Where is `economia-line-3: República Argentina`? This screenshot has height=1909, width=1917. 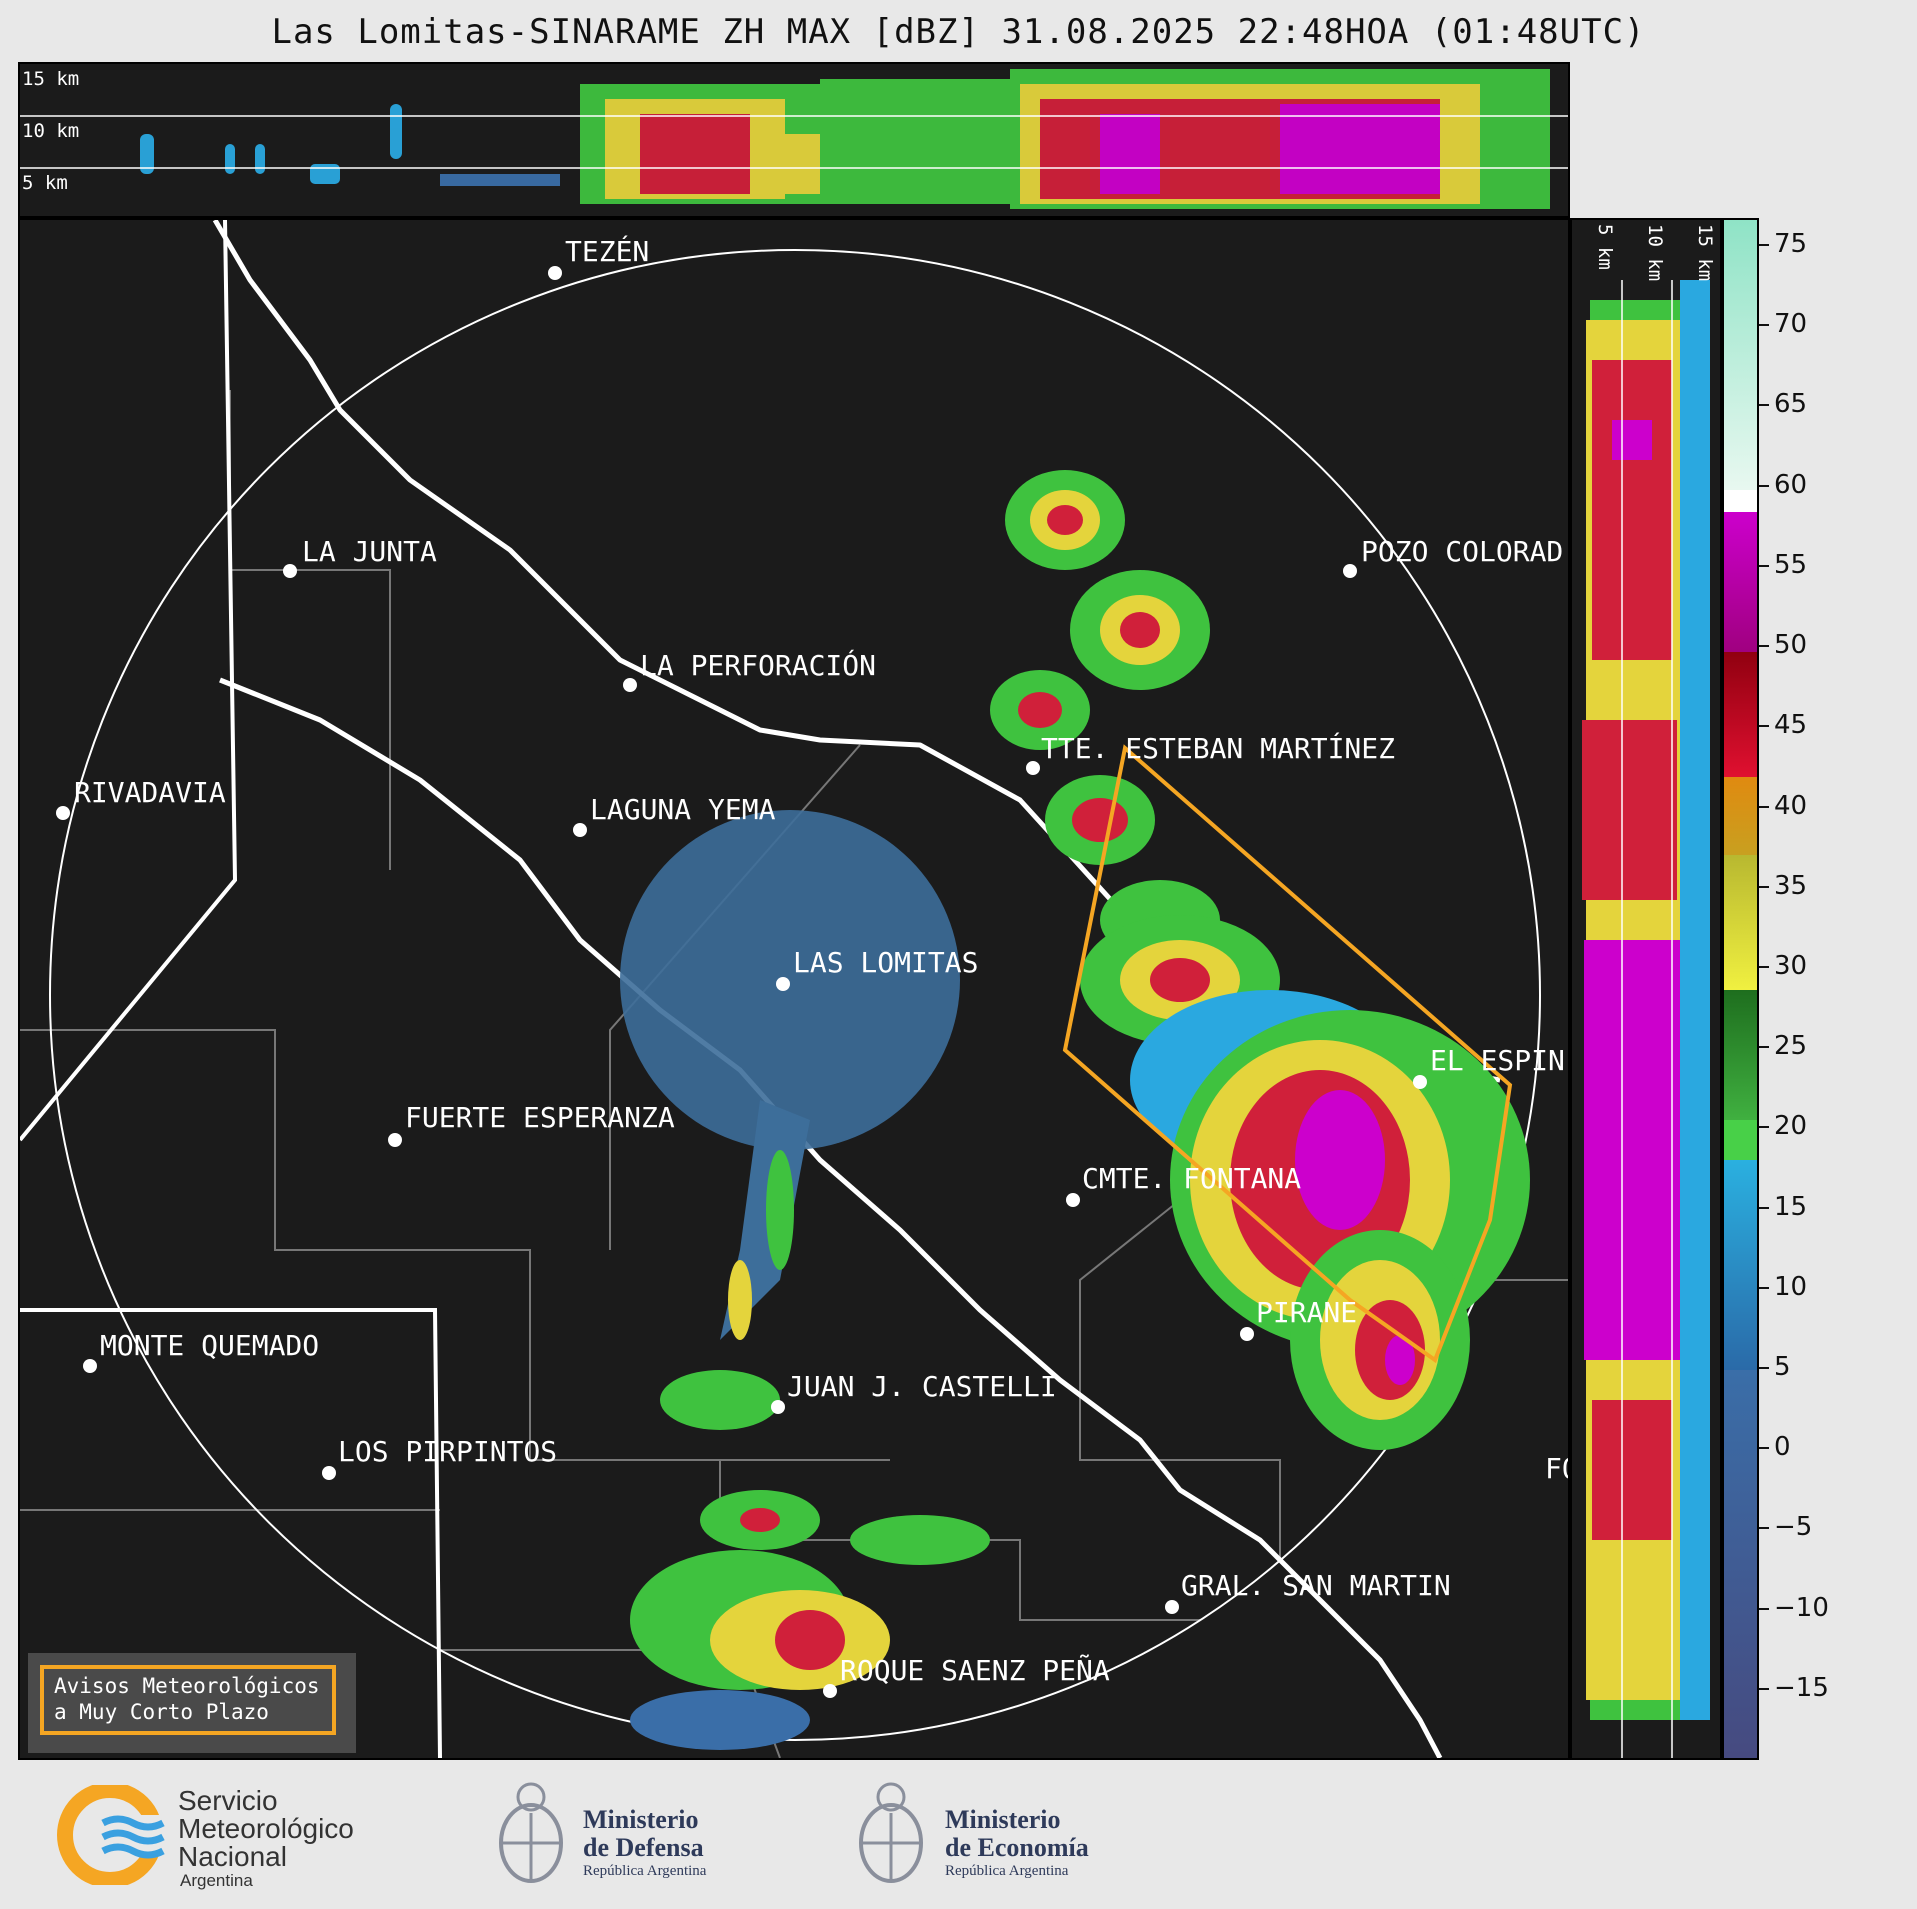
economia-line-3: República Argentina is located at coordinates (1007, 1871).